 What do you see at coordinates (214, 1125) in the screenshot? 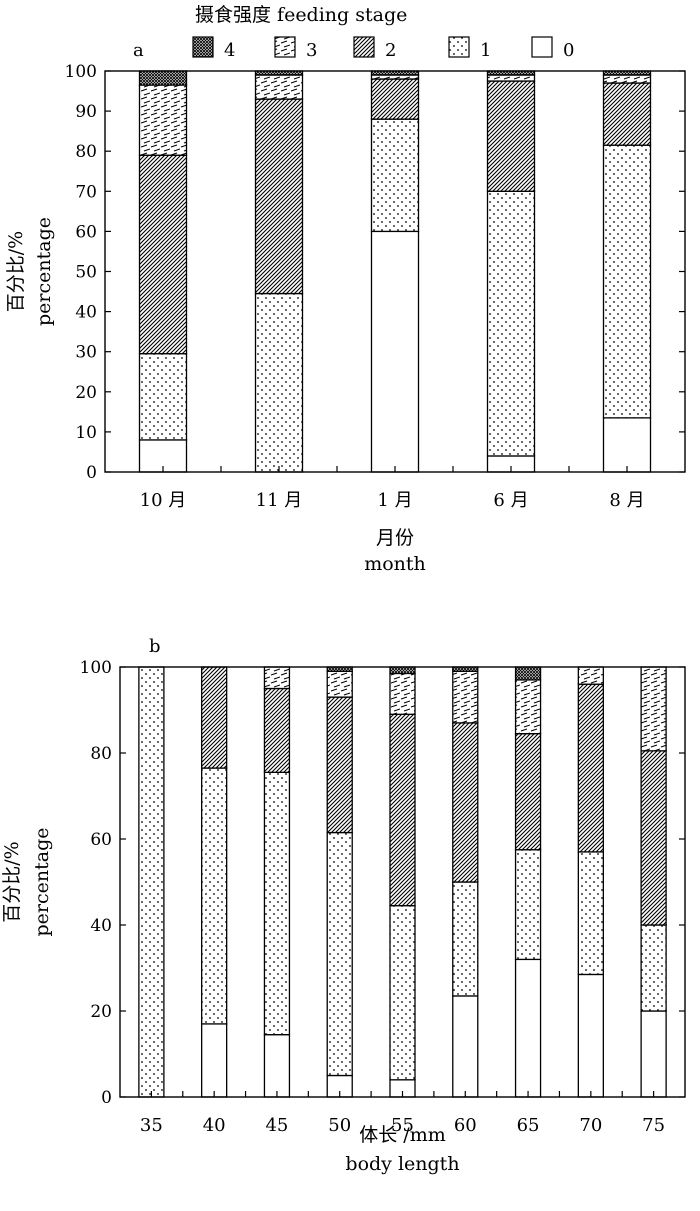
I see `x-tick-label: 40` at bounding box center [214, 1125].